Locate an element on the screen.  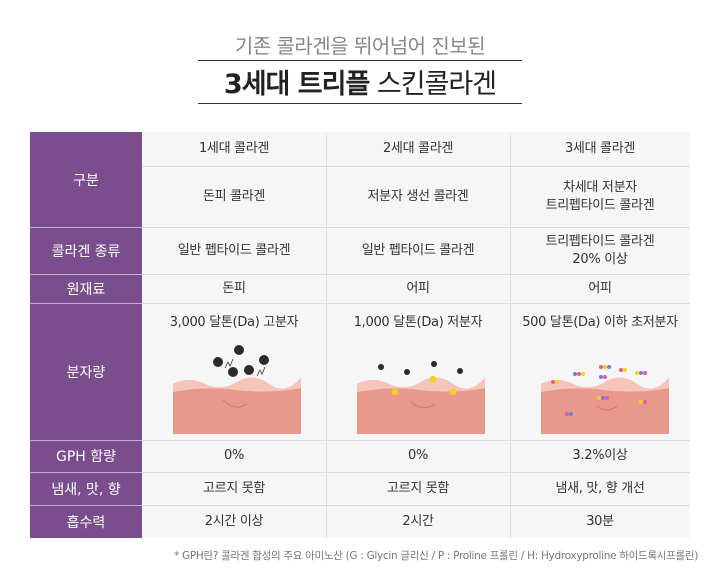
row-header-collagen-kind: 콜라겐 종류 is located at coordinates (86, 250).